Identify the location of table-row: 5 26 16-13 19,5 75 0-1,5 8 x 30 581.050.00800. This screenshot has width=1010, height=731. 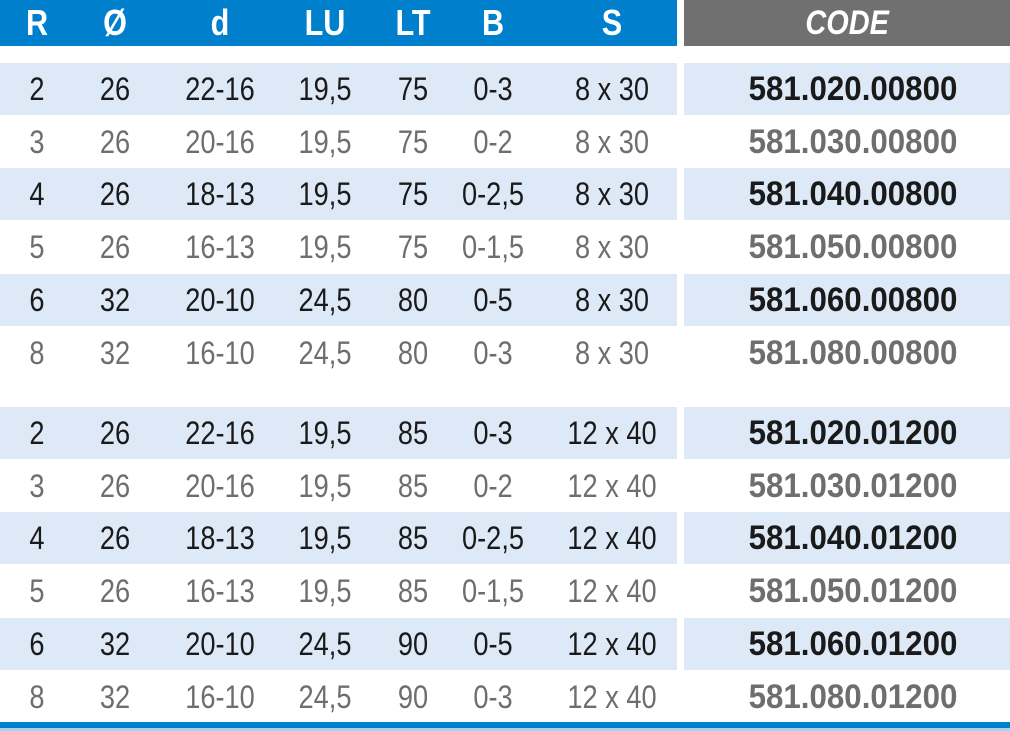
(505, 247).